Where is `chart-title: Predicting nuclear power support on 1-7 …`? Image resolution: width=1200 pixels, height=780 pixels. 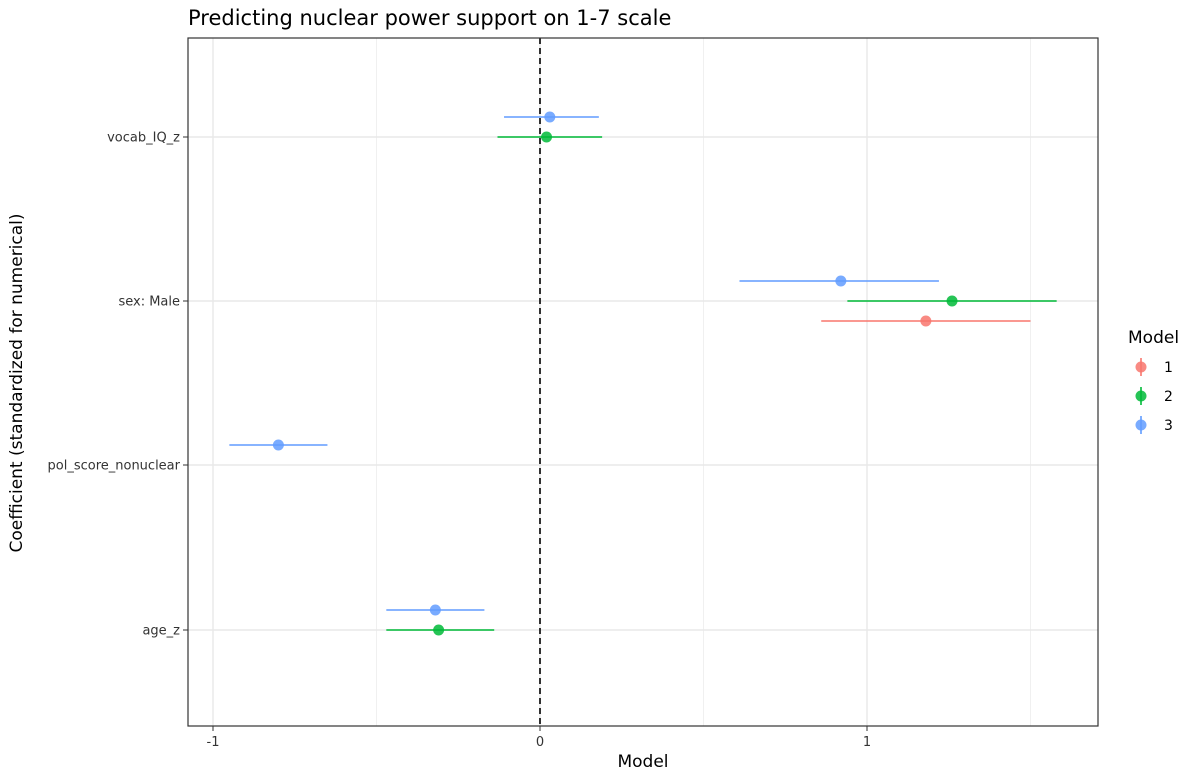
chart-title: Predicting nuclear power support on 1-7 … is located at coordinates (429, 18).